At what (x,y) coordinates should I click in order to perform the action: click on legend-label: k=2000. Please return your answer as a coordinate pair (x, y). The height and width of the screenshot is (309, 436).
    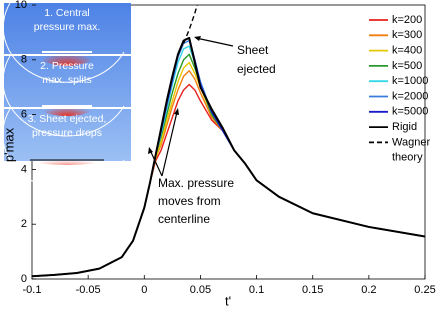
    Looking at the image, I should click on (410, 96).